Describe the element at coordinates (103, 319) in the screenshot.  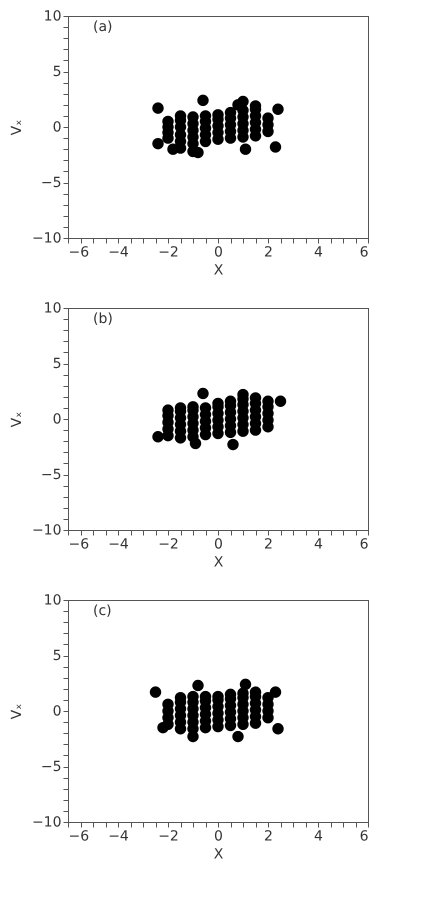
I see `annotation: (b)` at that location.